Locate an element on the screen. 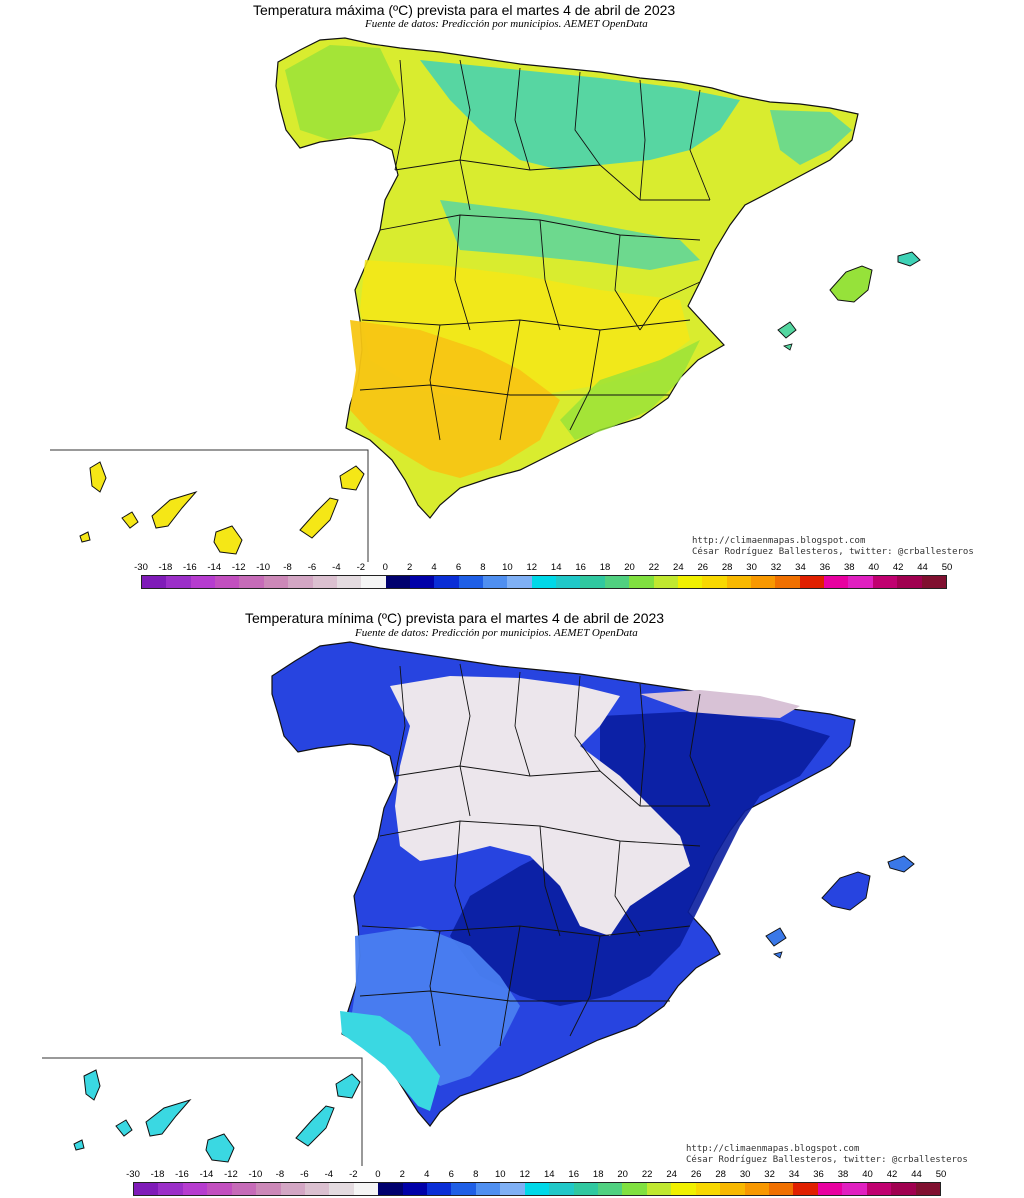  cool-north-zone is located at coordinates (580, 115).